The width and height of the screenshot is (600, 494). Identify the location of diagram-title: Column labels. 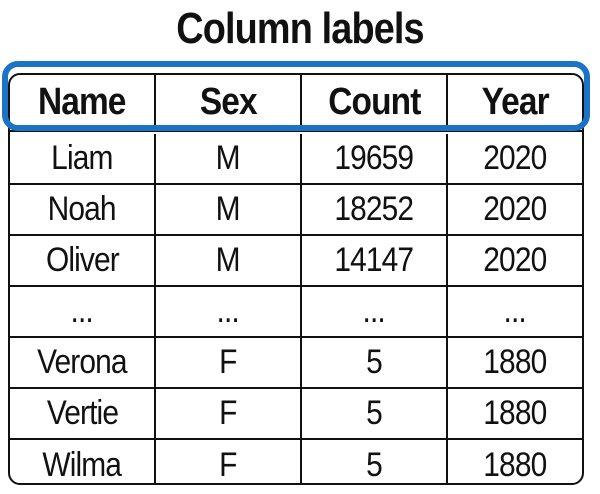
(300, 28).